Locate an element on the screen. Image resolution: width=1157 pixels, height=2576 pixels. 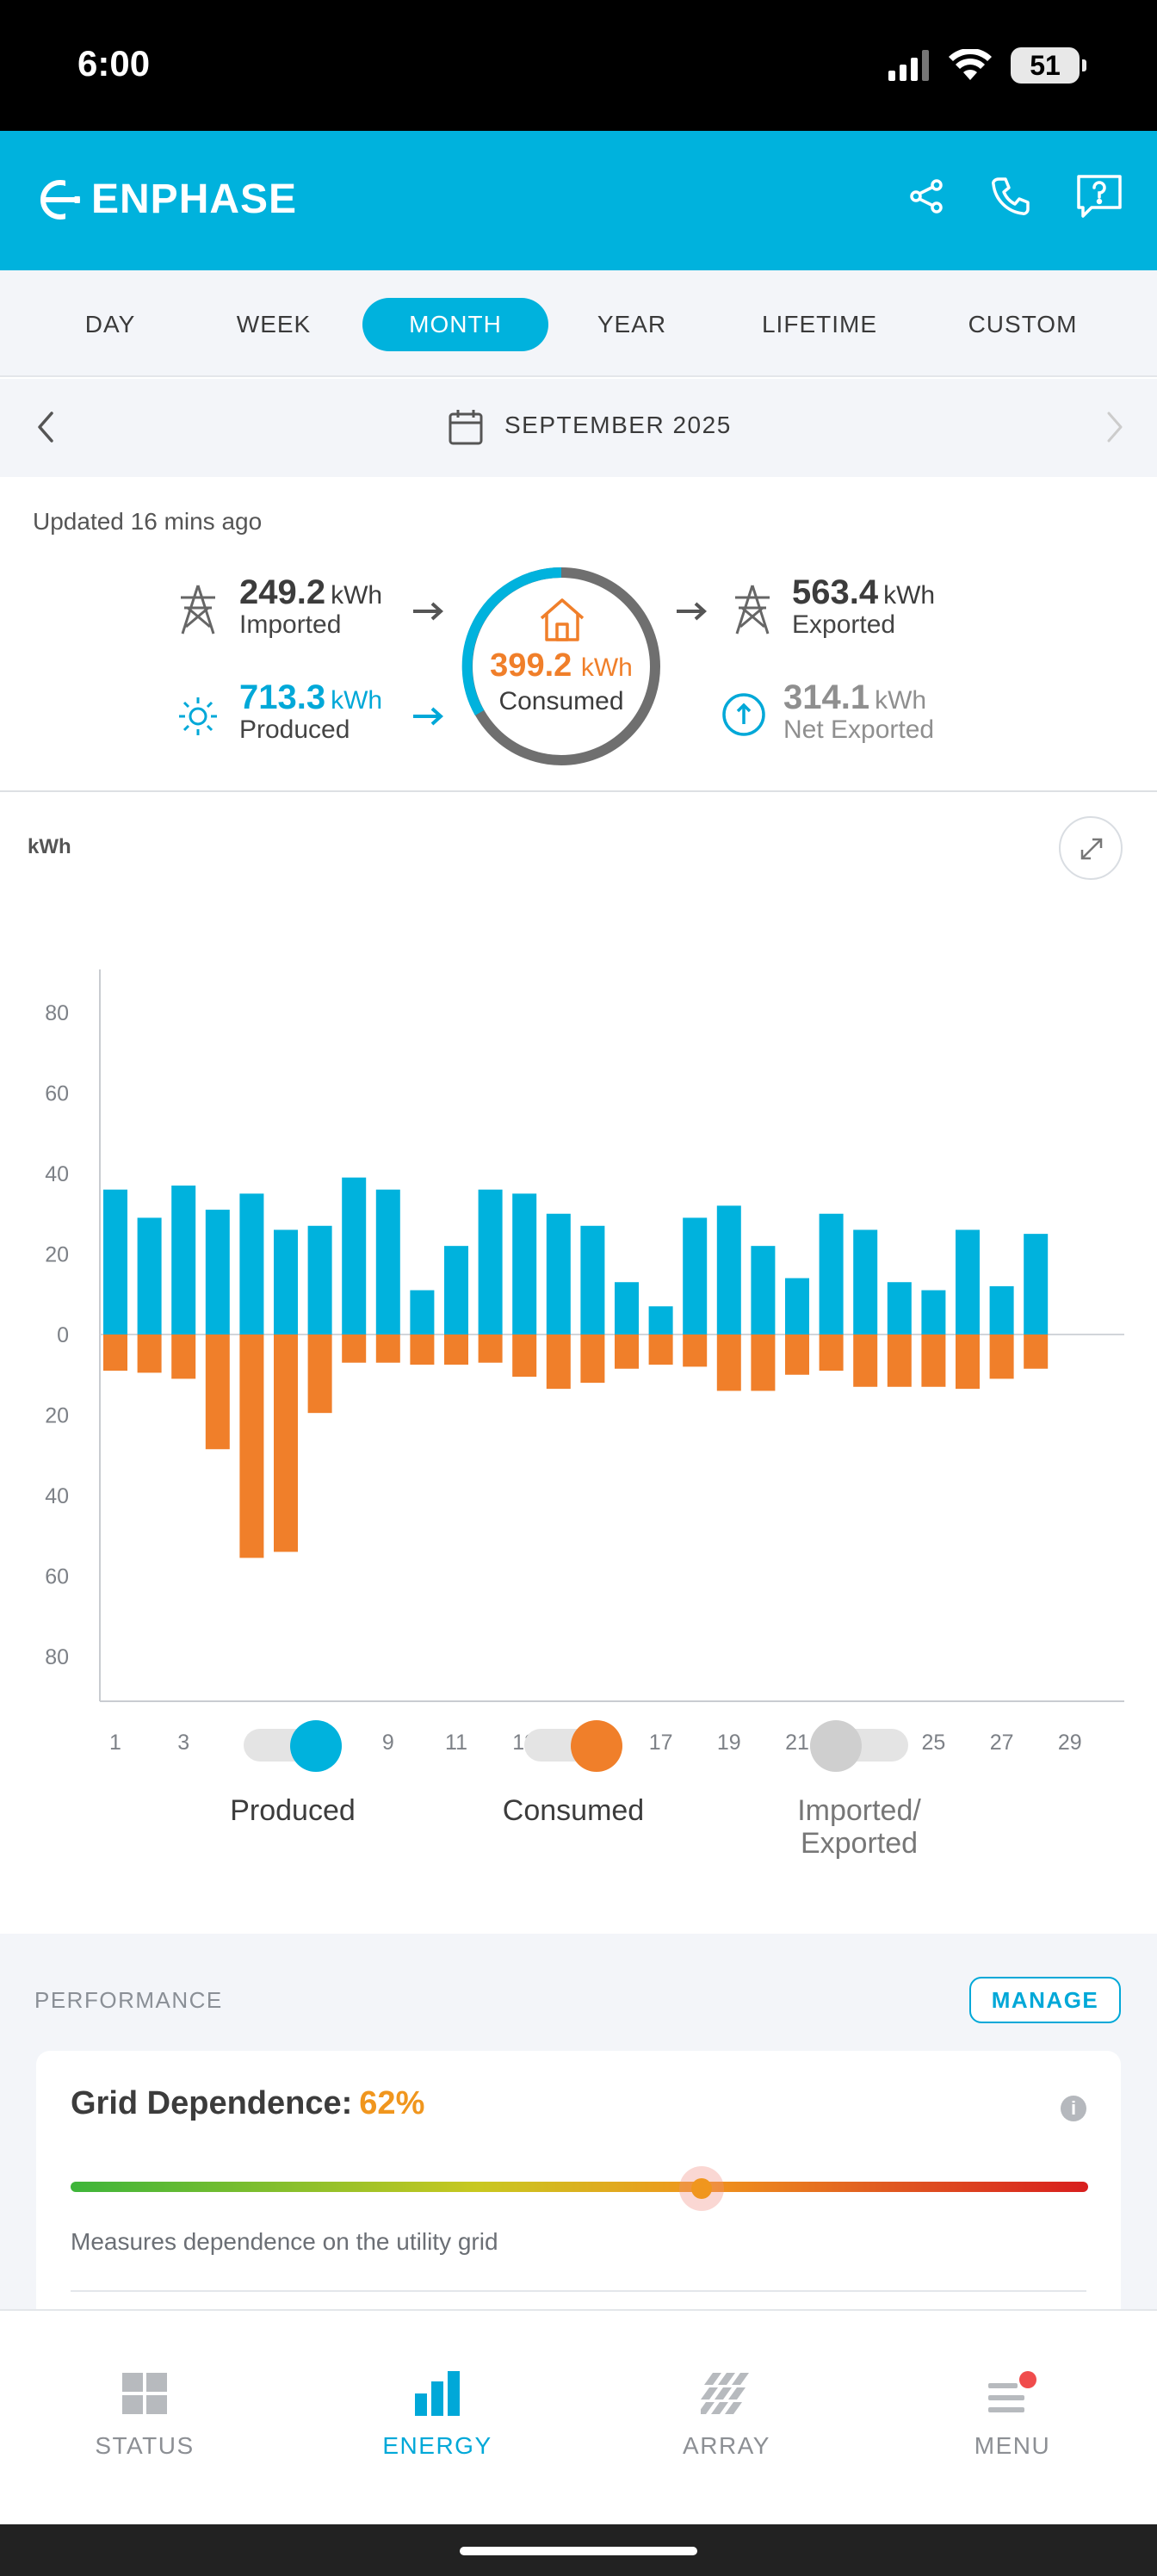
manage-button: MANAGE is located at coordinates (1045, 2000).